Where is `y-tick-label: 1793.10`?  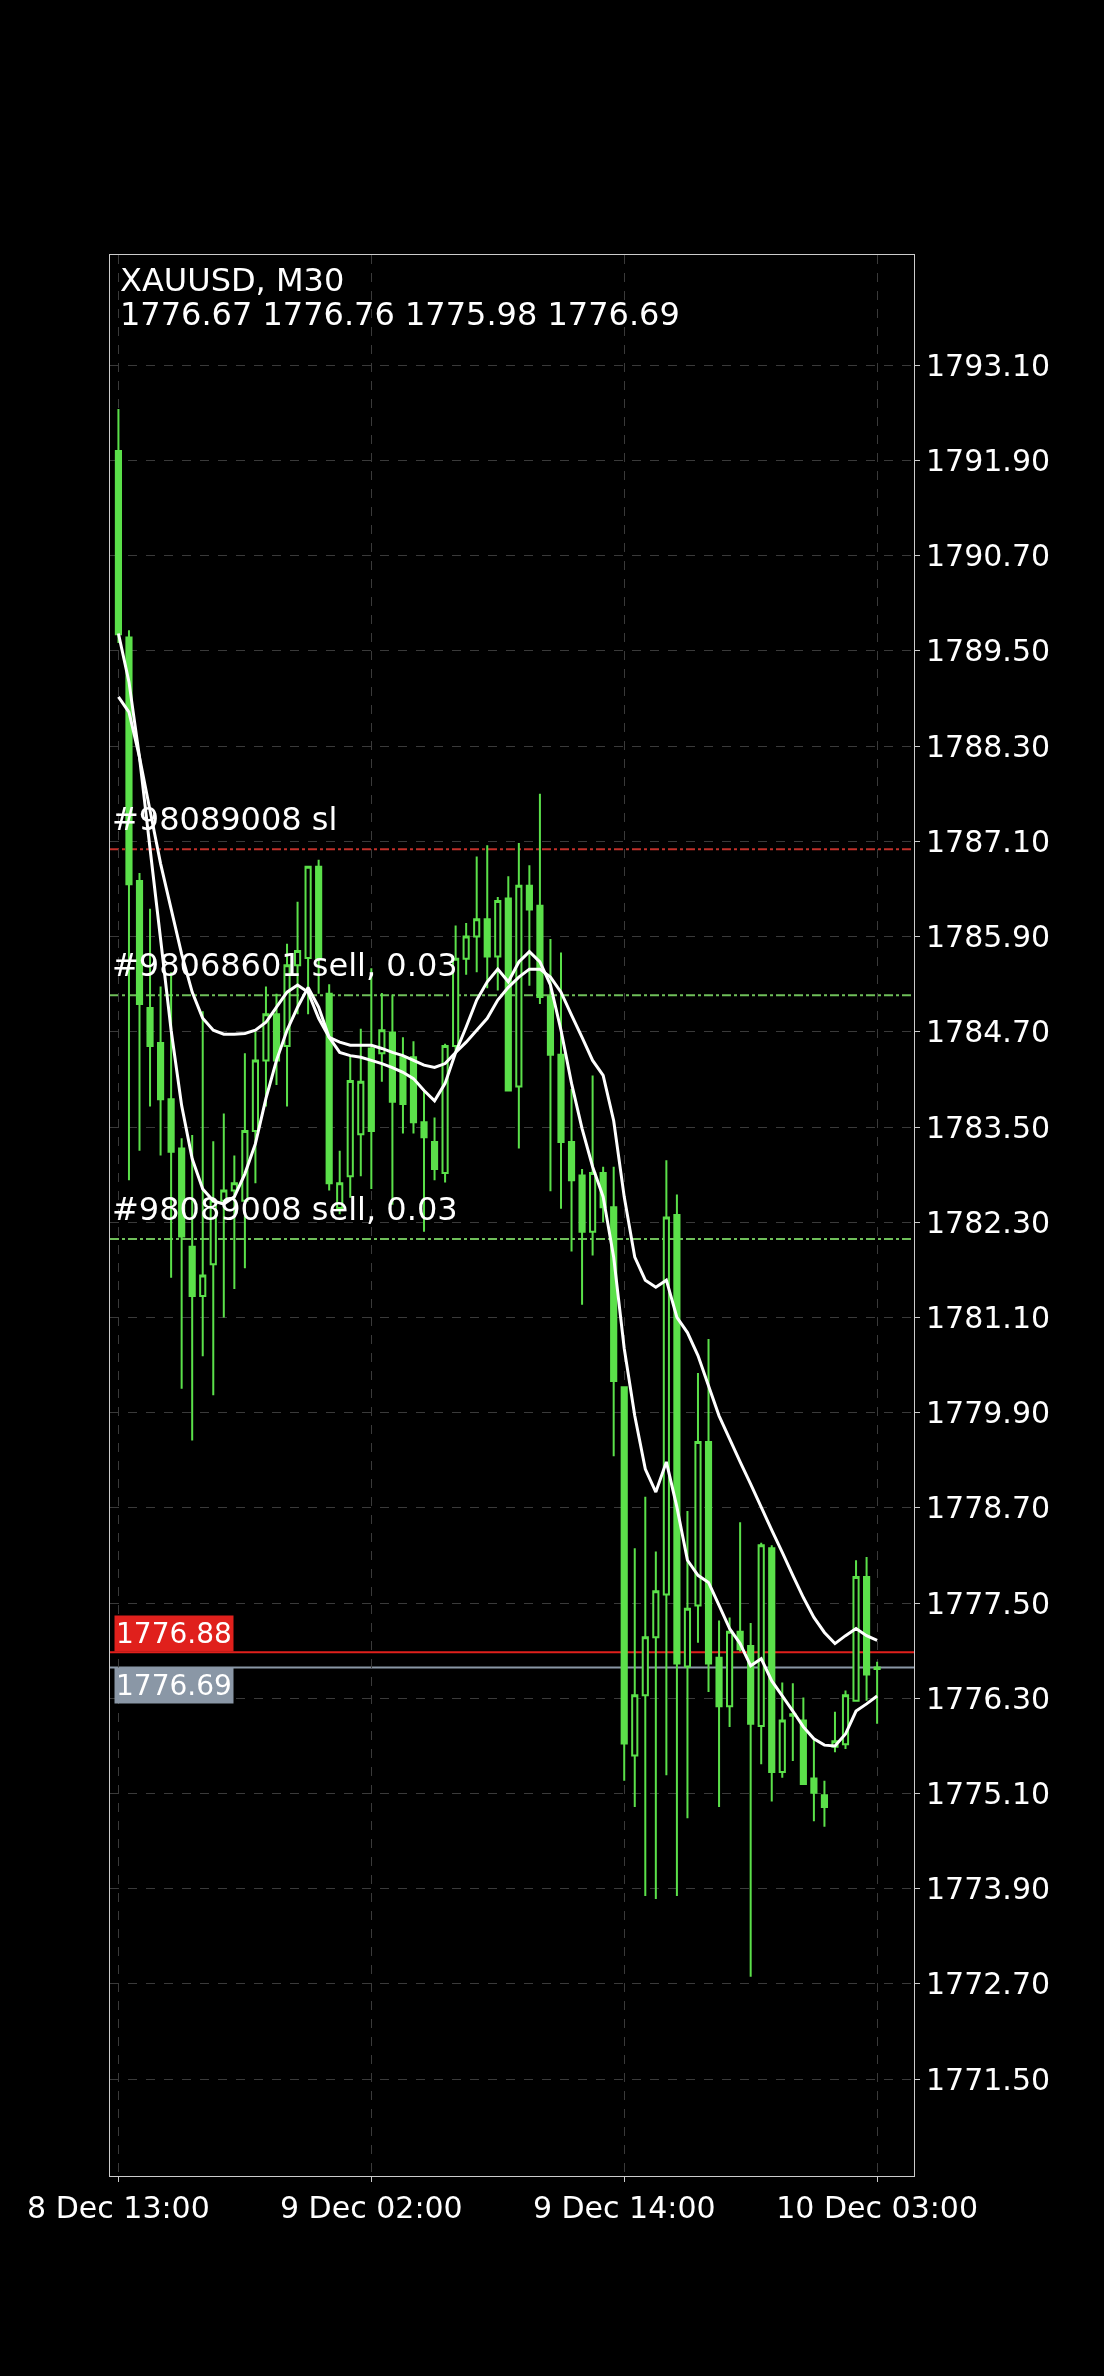 y-tick-label: 1793.10 is located at coordinates (988, 365).